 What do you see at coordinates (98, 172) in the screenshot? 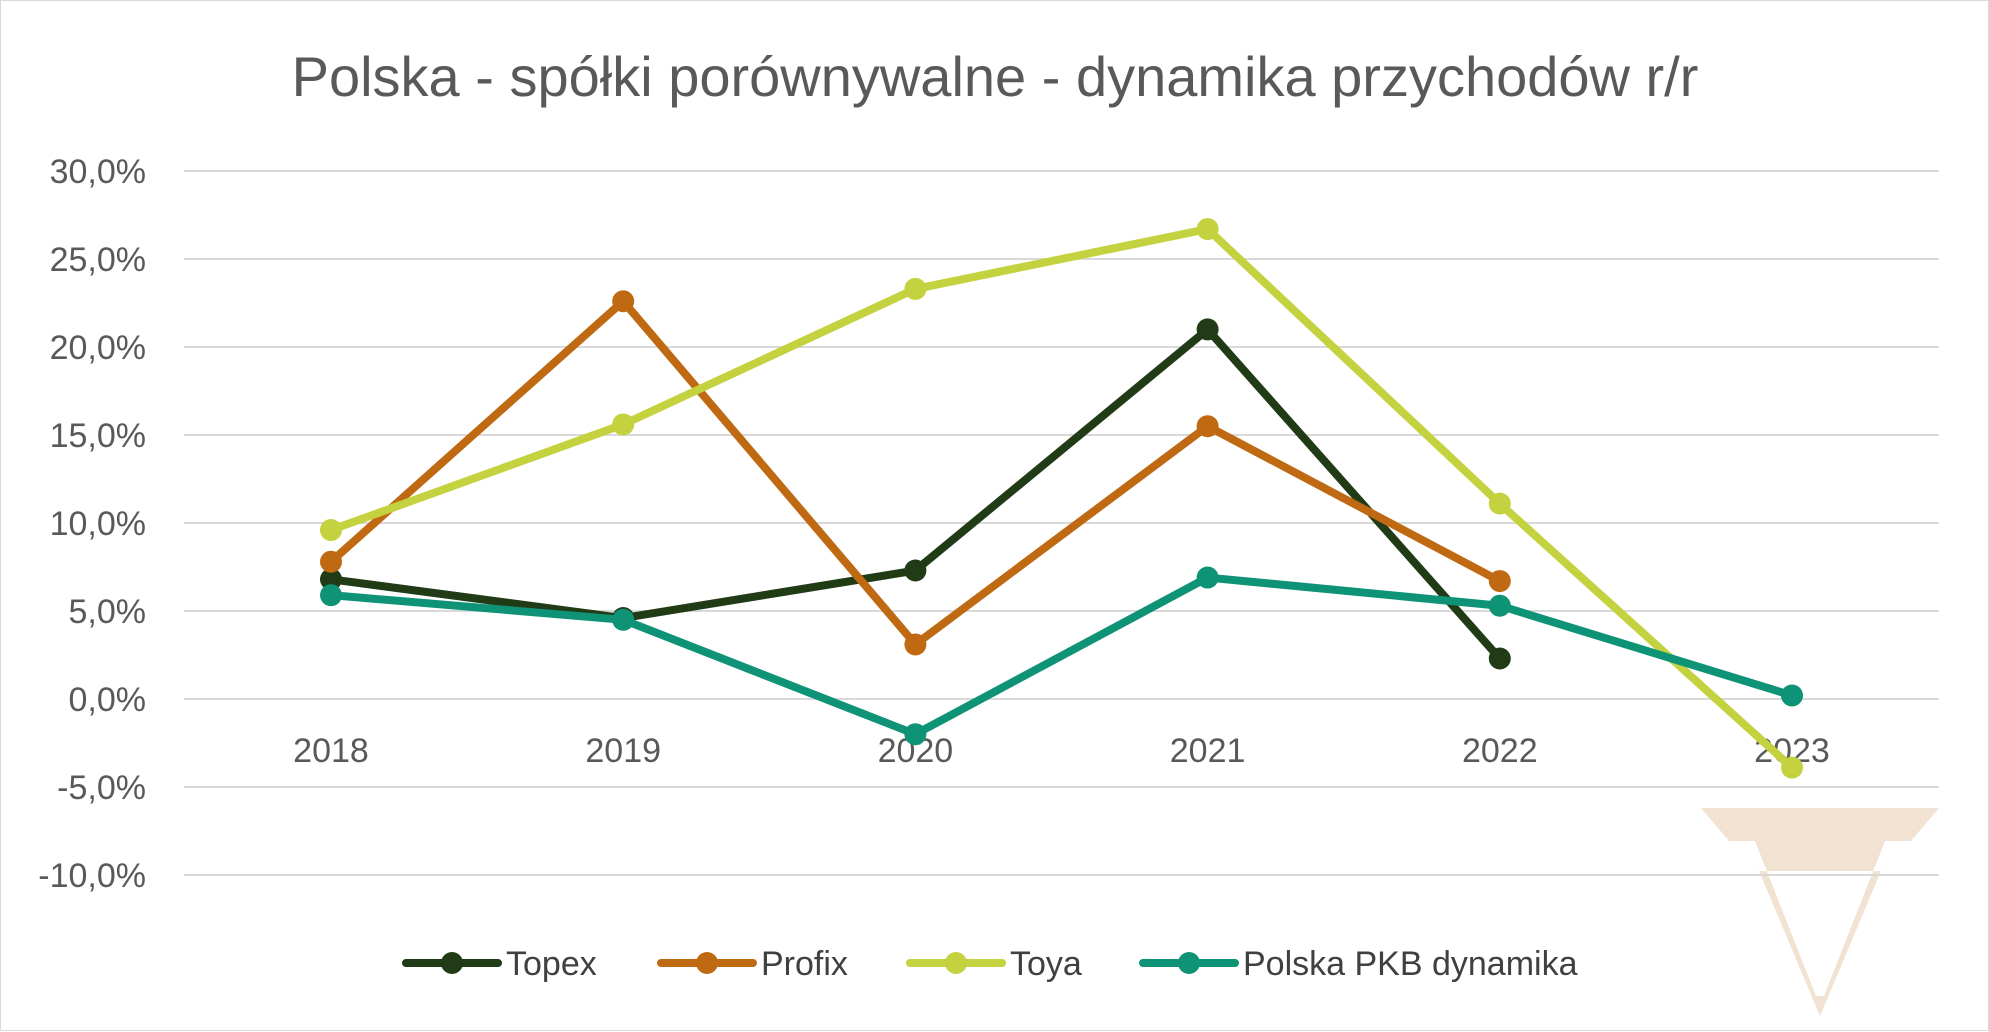
I see `y-tick-label: 30,0%` at bounding box center [98, 172].